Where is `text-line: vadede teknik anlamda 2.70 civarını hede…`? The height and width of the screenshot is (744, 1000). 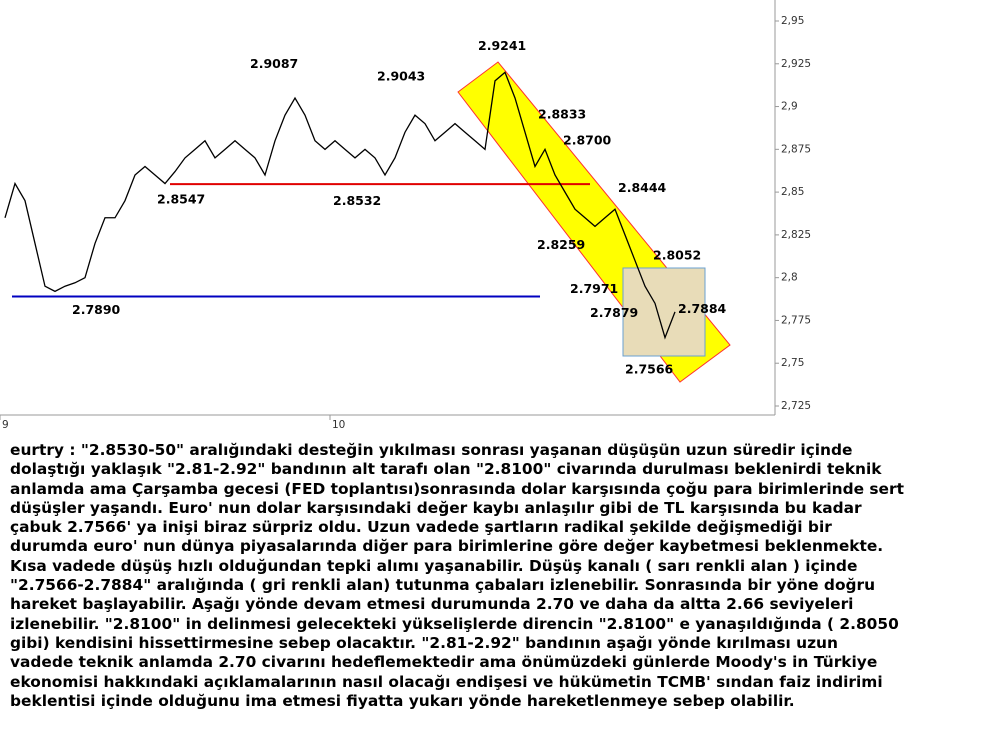 text-line: vadede teknik anlamda 2.70 civarını hede… is located at coordinates (444, 662).